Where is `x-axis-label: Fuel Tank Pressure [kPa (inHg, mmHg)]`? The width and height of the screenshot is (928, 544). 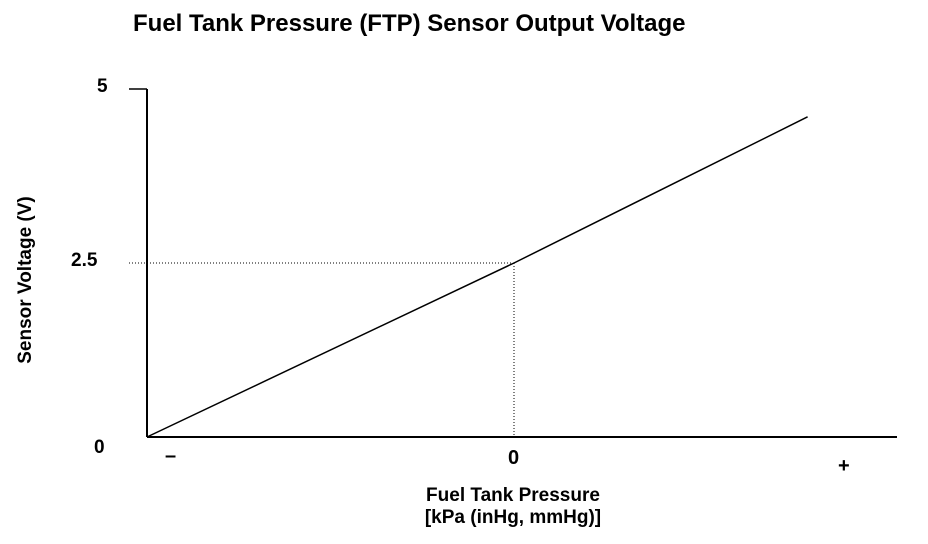 x-axis-label: Fuel Tank Pressure [kPa (inHg, mmHg)] is located at coordinates (513, 507).